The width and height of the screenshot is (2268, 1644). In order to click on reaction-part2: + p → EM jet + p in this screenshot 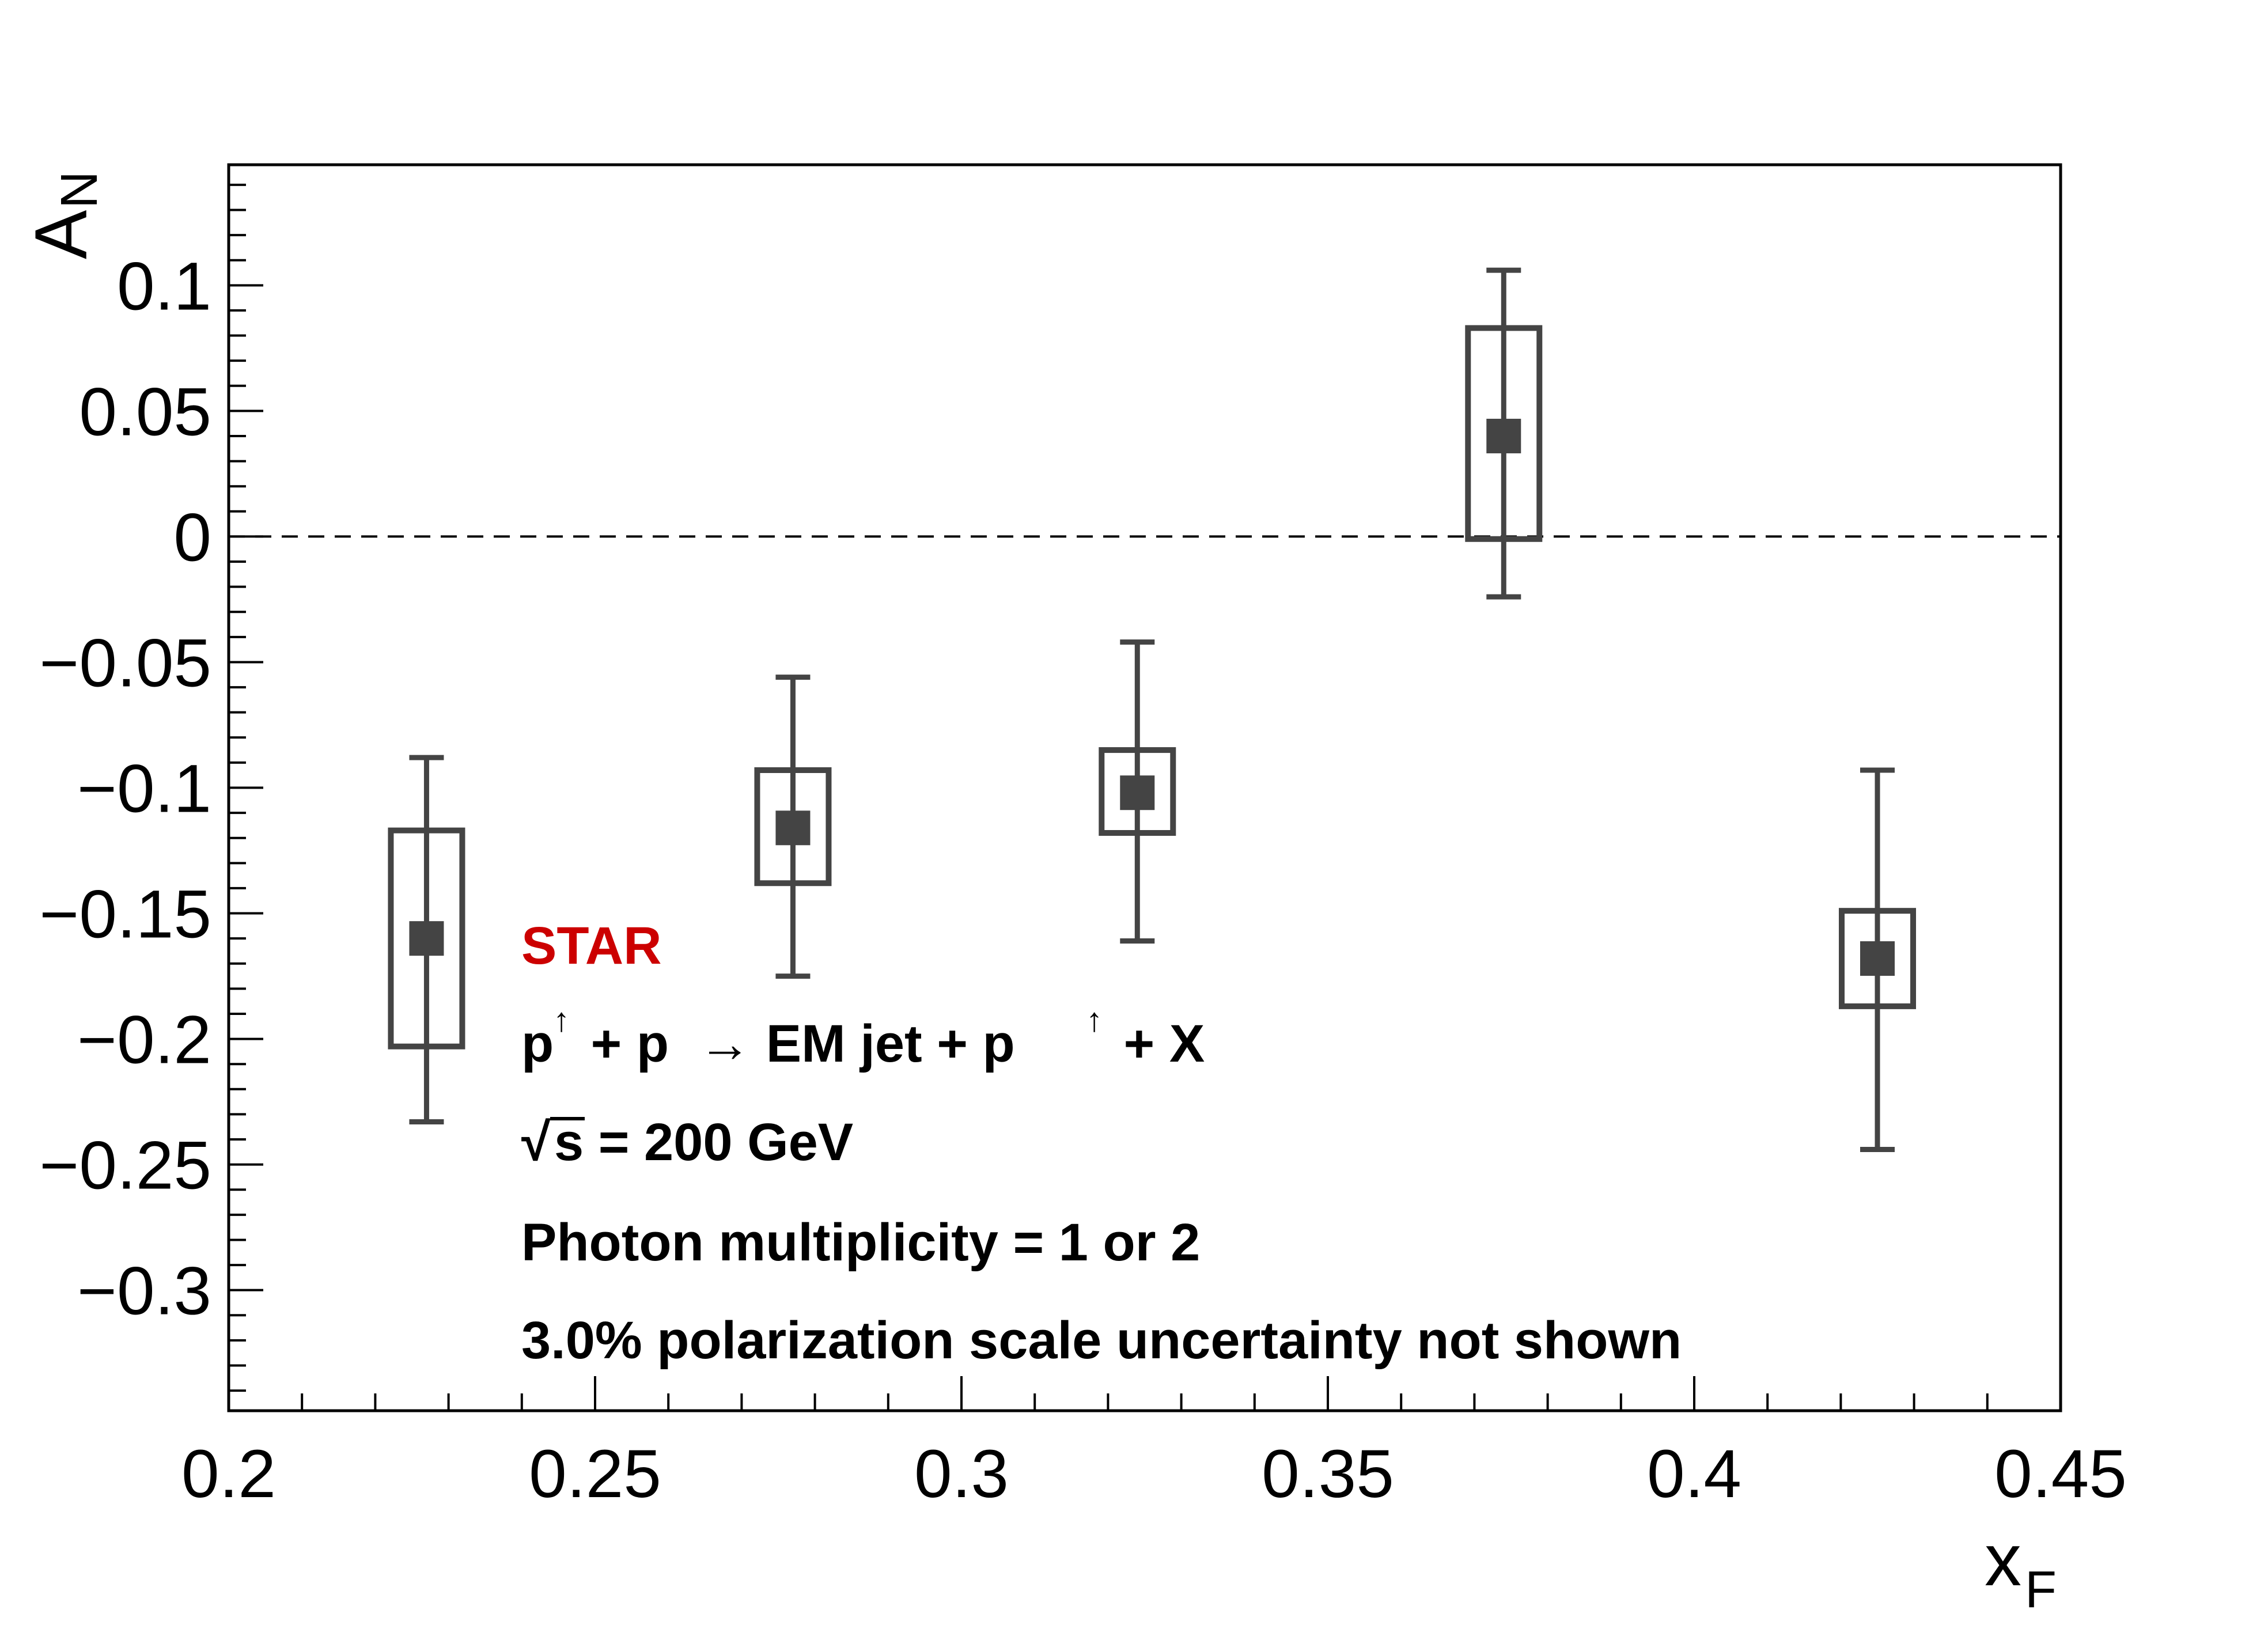, I will do `click(795, 1043)`.